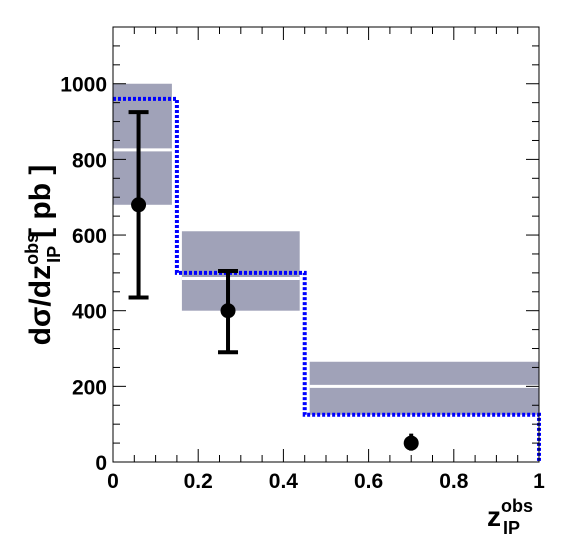 This screenshot has height=544, width=567. I want to click on y-tick-label: 400, so click(89, 312).